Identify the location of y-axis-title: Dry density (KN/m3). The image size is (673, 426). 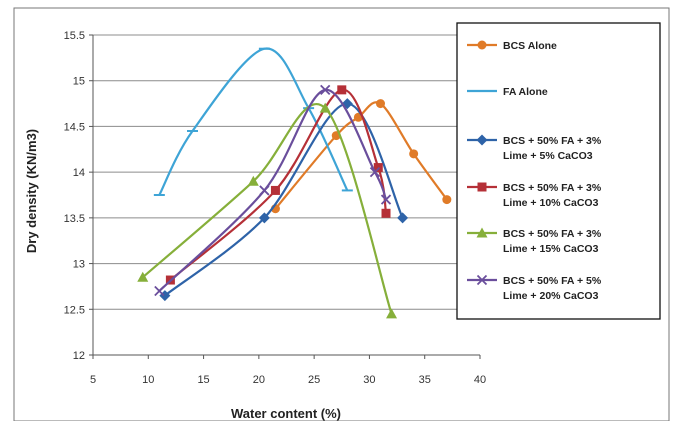
(31, 191).